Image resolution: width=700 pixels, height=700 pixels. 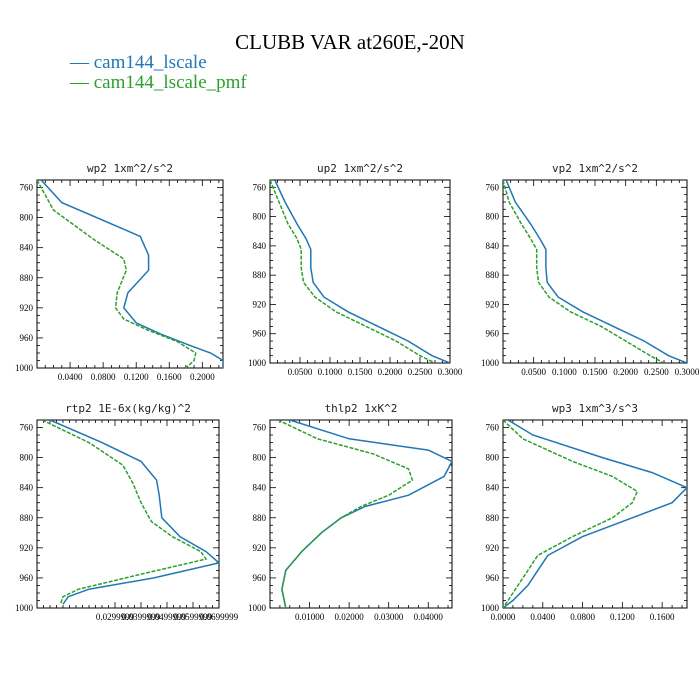 What do you see at coordinates (595, 408) in the screenshot?
I see `panel-title: wp3 1xm^3/s^3` at bounding box center [595, 408].